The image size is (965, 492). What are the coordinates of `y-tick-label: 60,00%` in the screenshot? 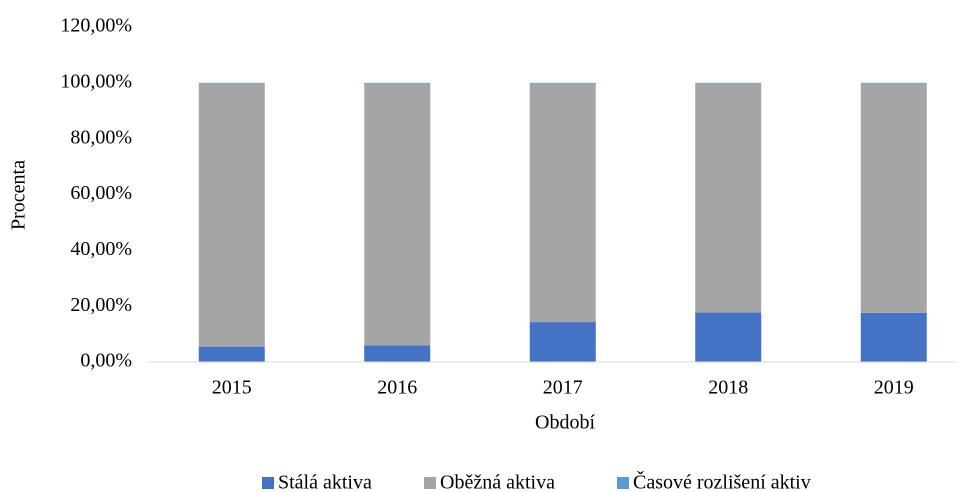 It's located at (101, 193).